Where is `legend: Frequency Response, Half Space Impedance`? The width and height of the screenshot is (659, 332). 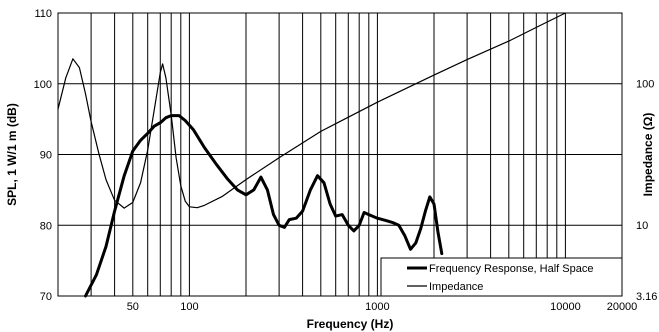
legend: Frequency Response, Half Space Impedance is located at coordinates (501, 277).